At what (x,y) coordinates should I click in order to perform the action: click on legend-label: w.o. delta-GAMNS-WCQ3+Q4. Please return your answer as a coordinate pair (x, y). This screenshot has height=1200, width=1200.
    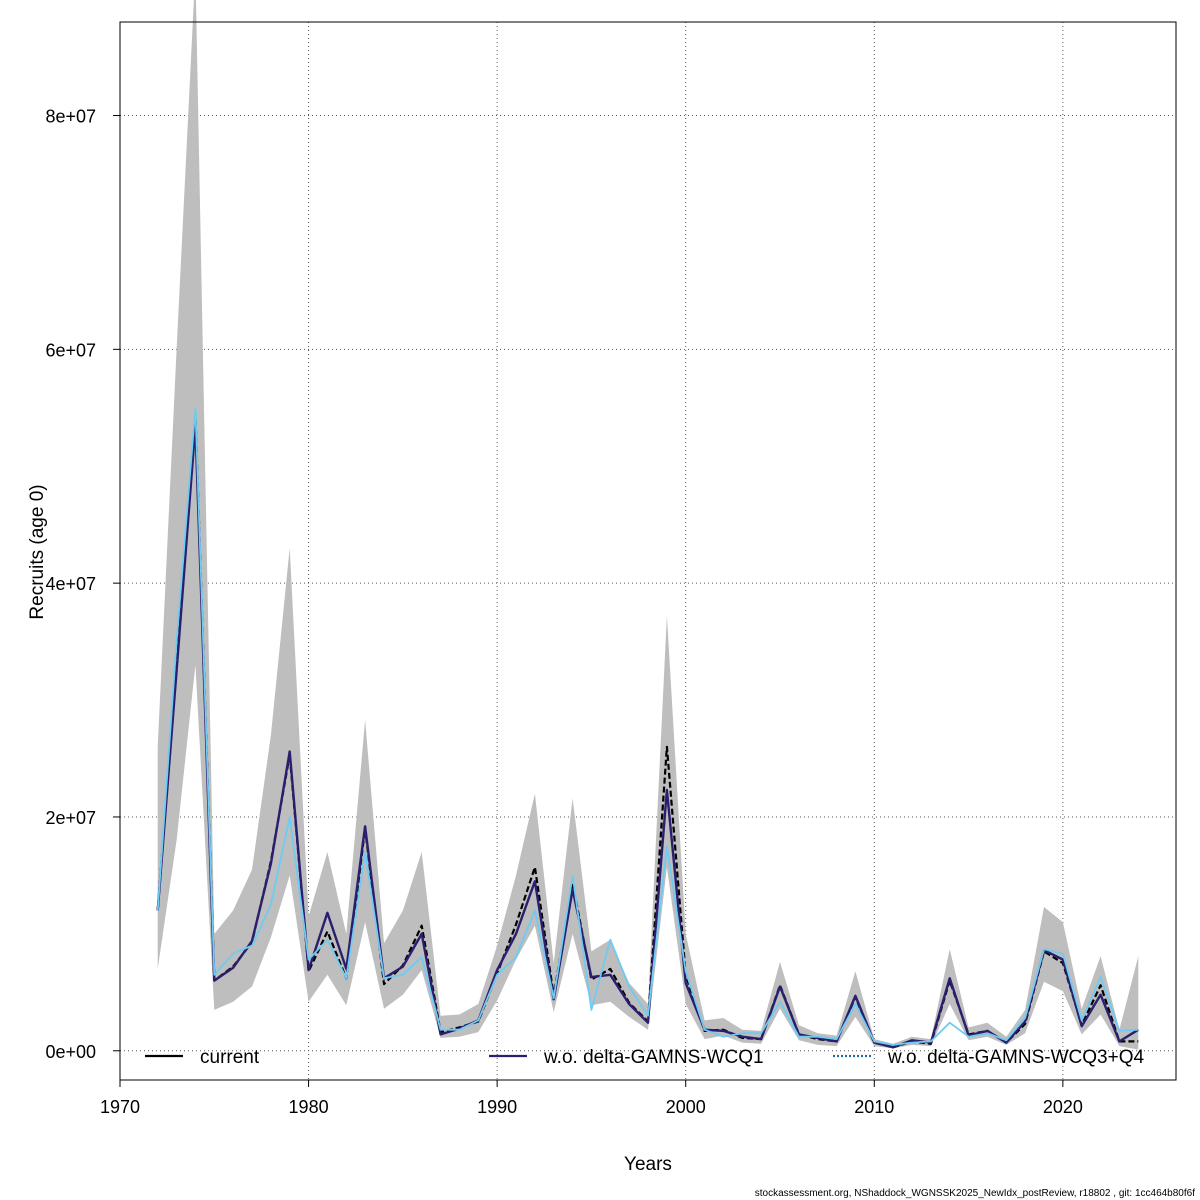
    Looking at the image, I should click on (1015, 1057).